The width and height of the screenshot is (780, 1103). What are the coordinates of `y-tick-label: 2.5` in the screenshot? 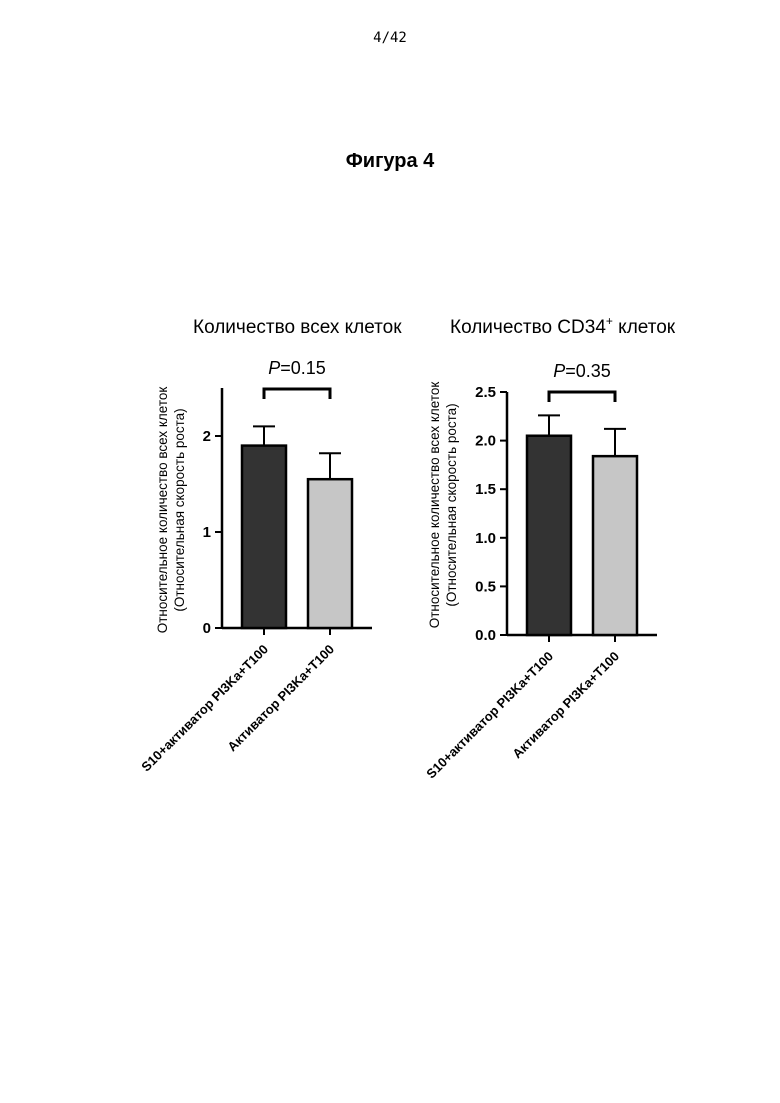 It's located at (485, 392).